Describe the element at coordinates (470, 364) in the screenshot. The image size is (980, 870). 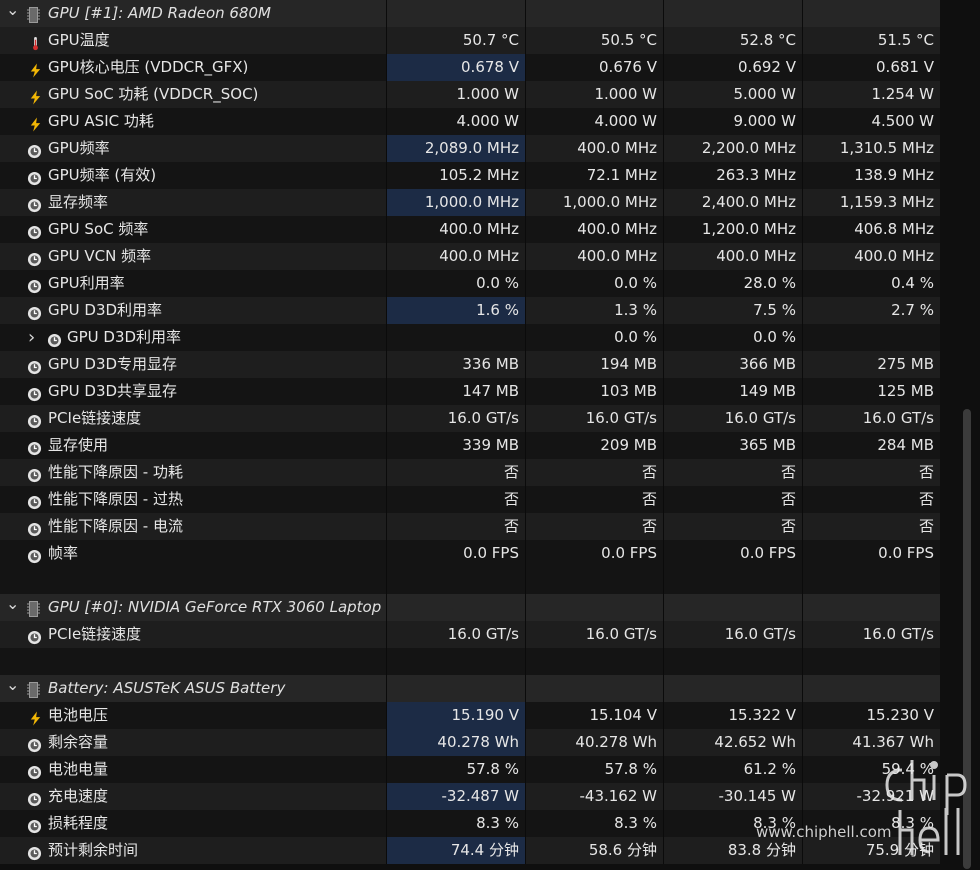
I see `sensor-row: GPU D3D专用显存 336 MB 194 MB 366 MB 275 MB` at that location.